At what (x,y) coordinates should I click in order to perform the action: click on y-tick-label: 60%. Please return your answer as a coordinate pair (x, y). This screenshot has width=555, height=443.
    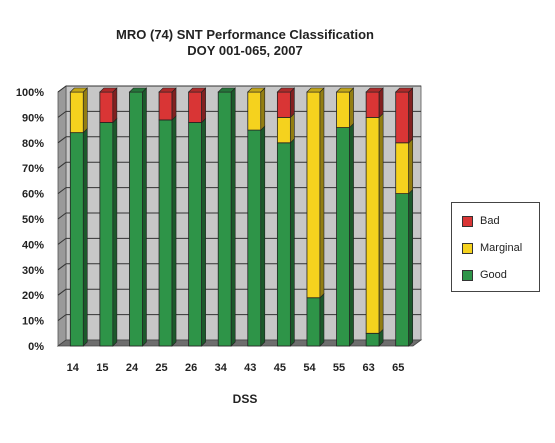
    Looking at the image, I should click on (33, 195).